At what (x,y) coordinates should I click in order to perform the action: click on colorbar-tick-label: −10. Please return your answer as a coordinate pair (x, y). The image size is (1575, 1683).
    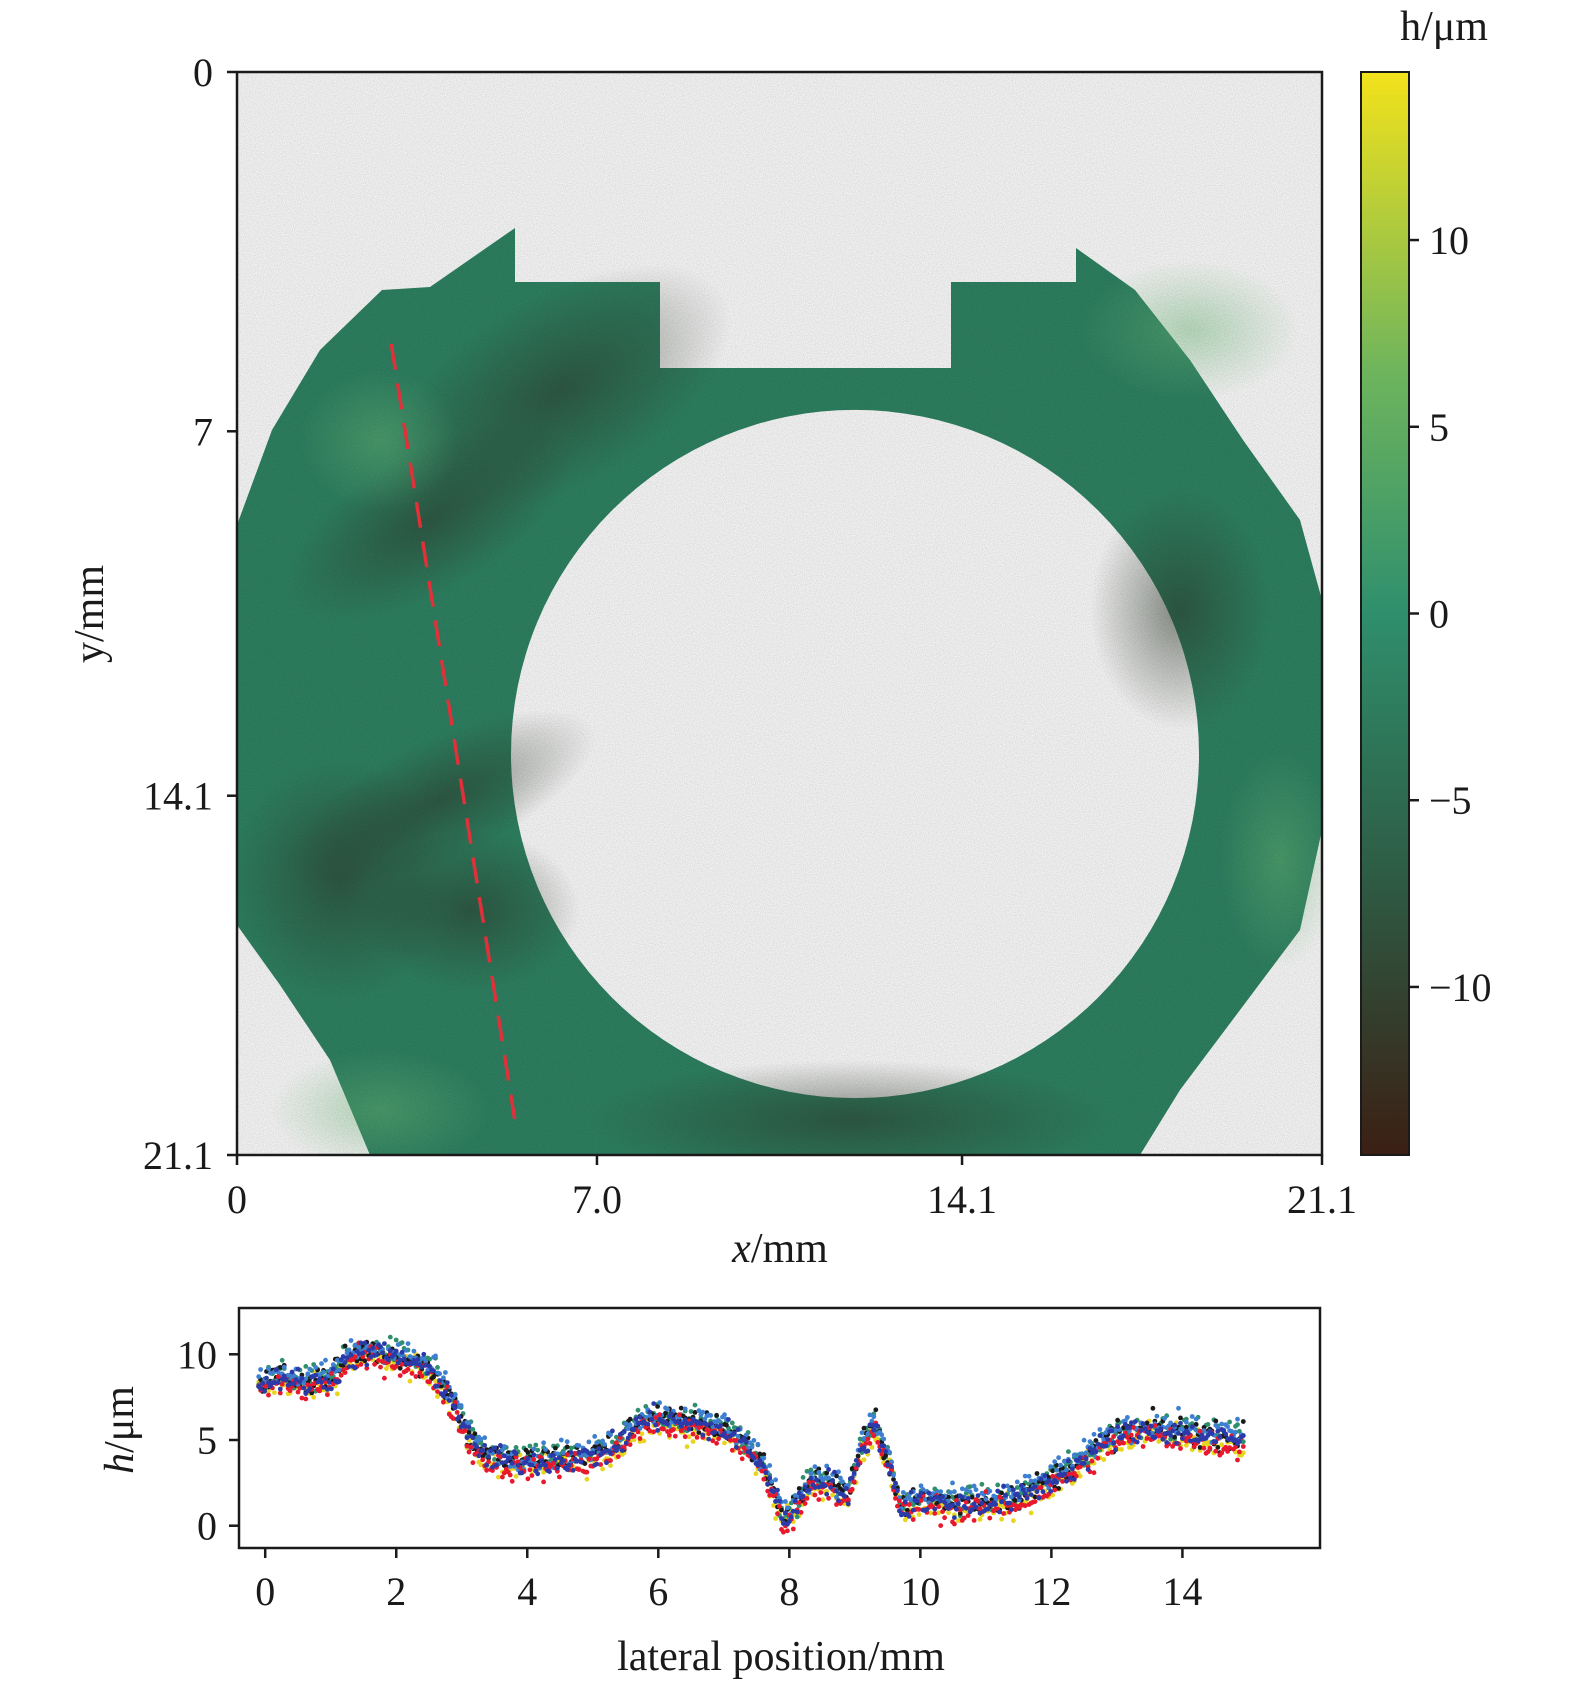
    Looking at the image, I should click on (1460, 987).